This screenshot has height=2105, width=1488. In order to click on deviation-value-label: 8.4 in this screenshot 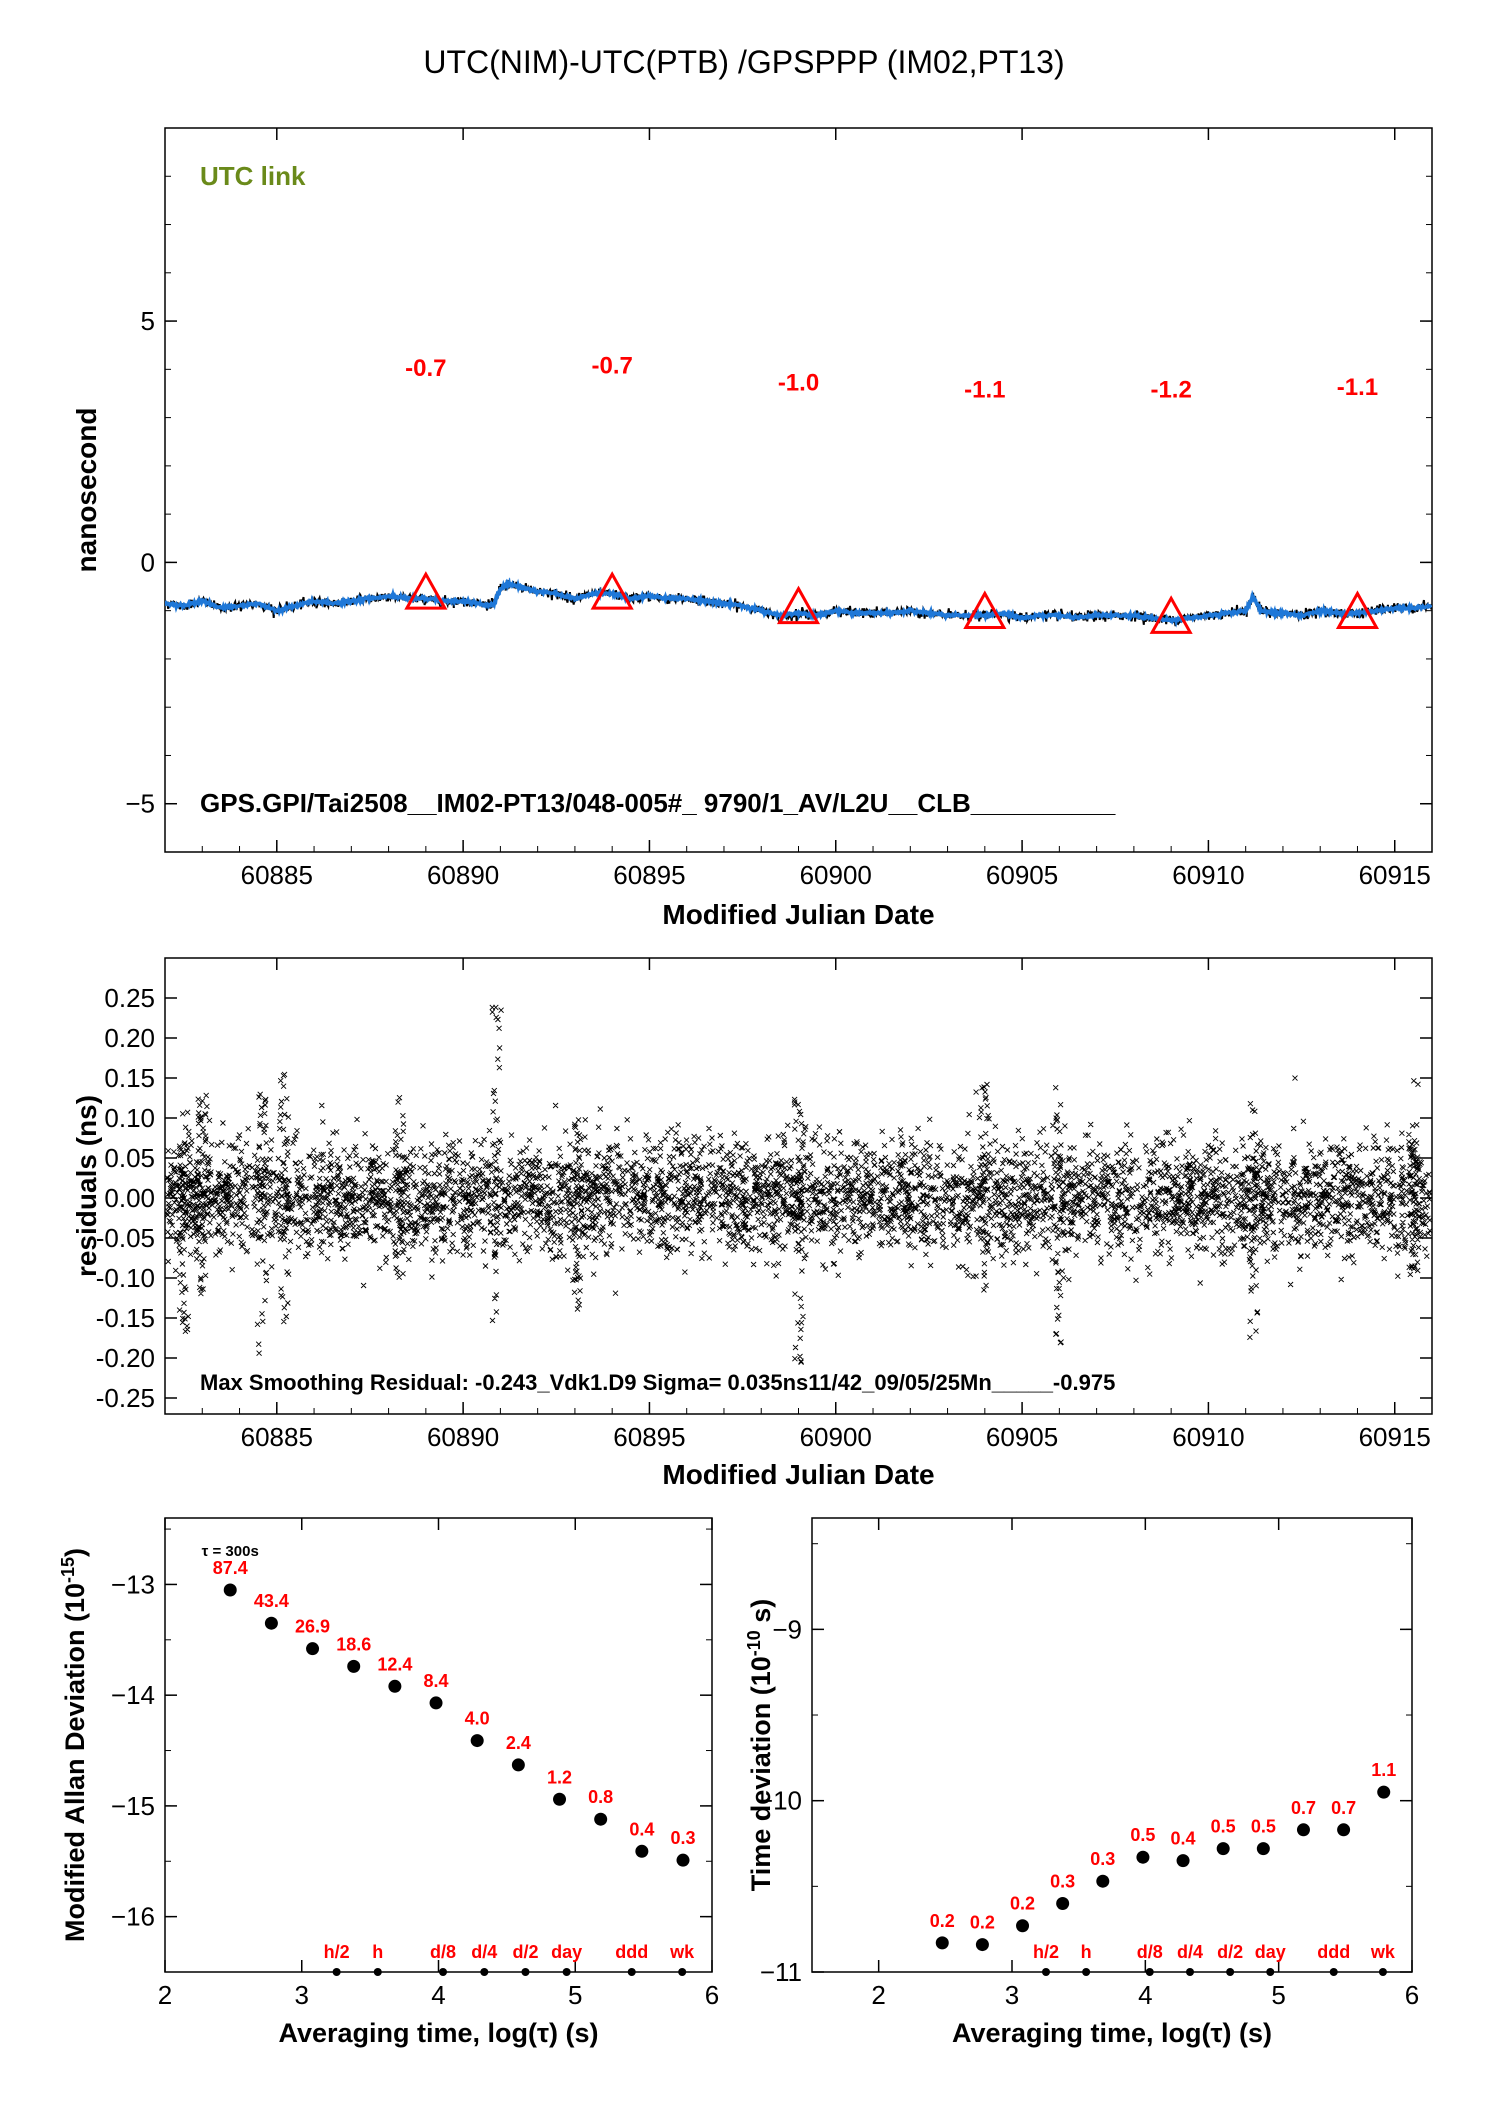, I will do `click(436, 1681)`.